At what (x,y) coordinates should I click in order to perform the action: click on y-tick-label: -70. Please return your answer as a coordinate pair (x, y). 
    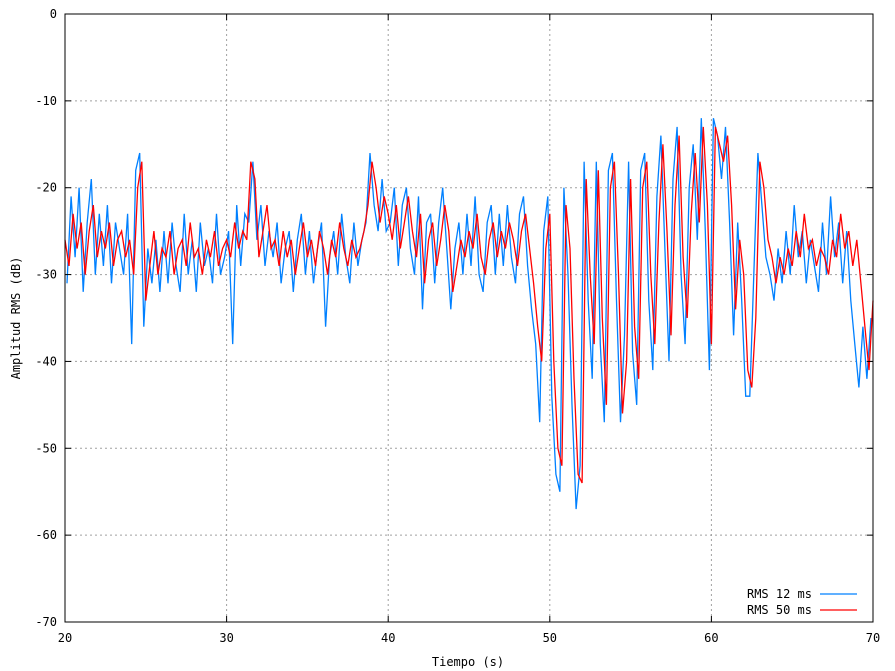
    Looking at the image, I should click on (46, 622).